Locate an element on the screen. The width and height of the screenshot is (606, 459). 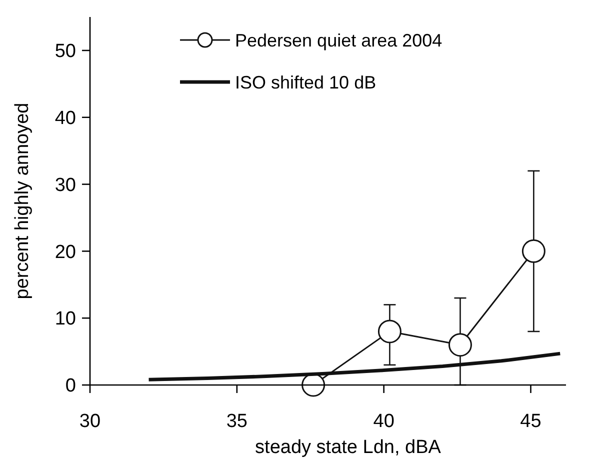
y-axis-title: percent highly annoyed is located at coordinates (22, 201).